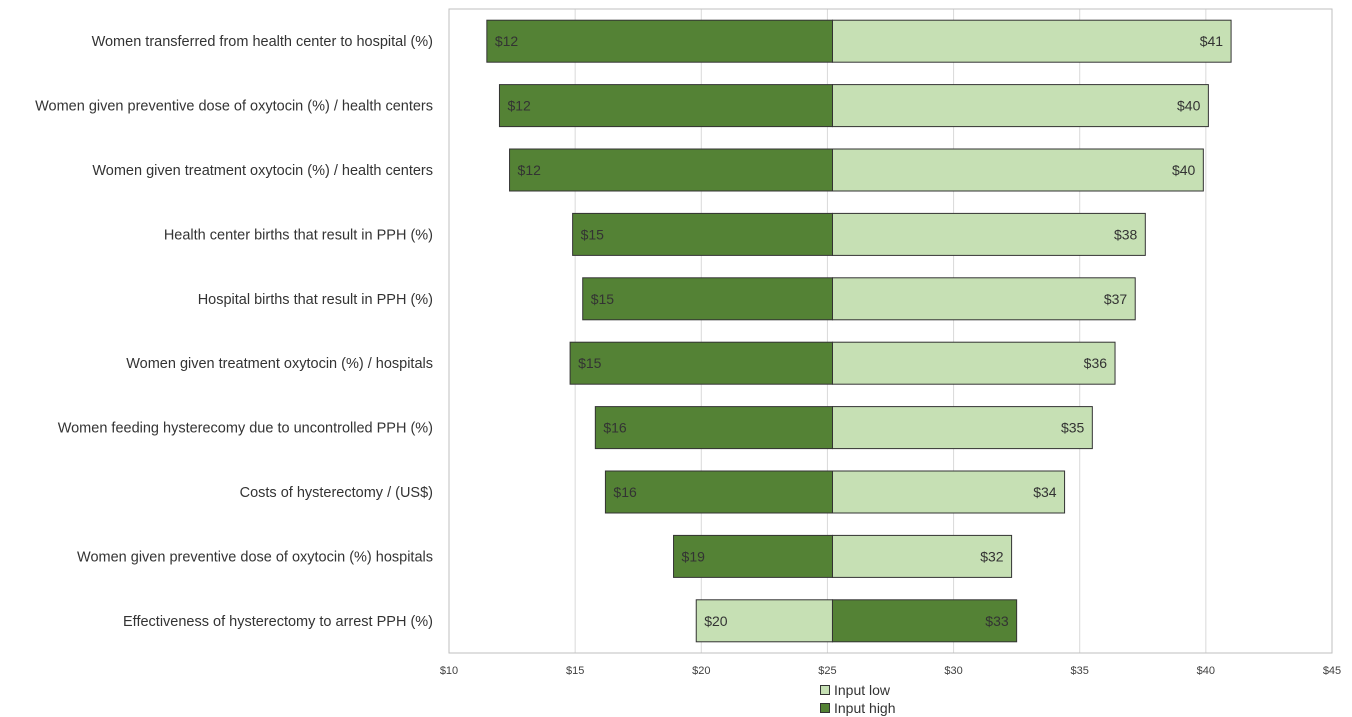 The width and height of the screenshot is (1352, 717). Describe the element at coordinates (1073, 428) in the screenshot. I see `data-label: $35` at that location.